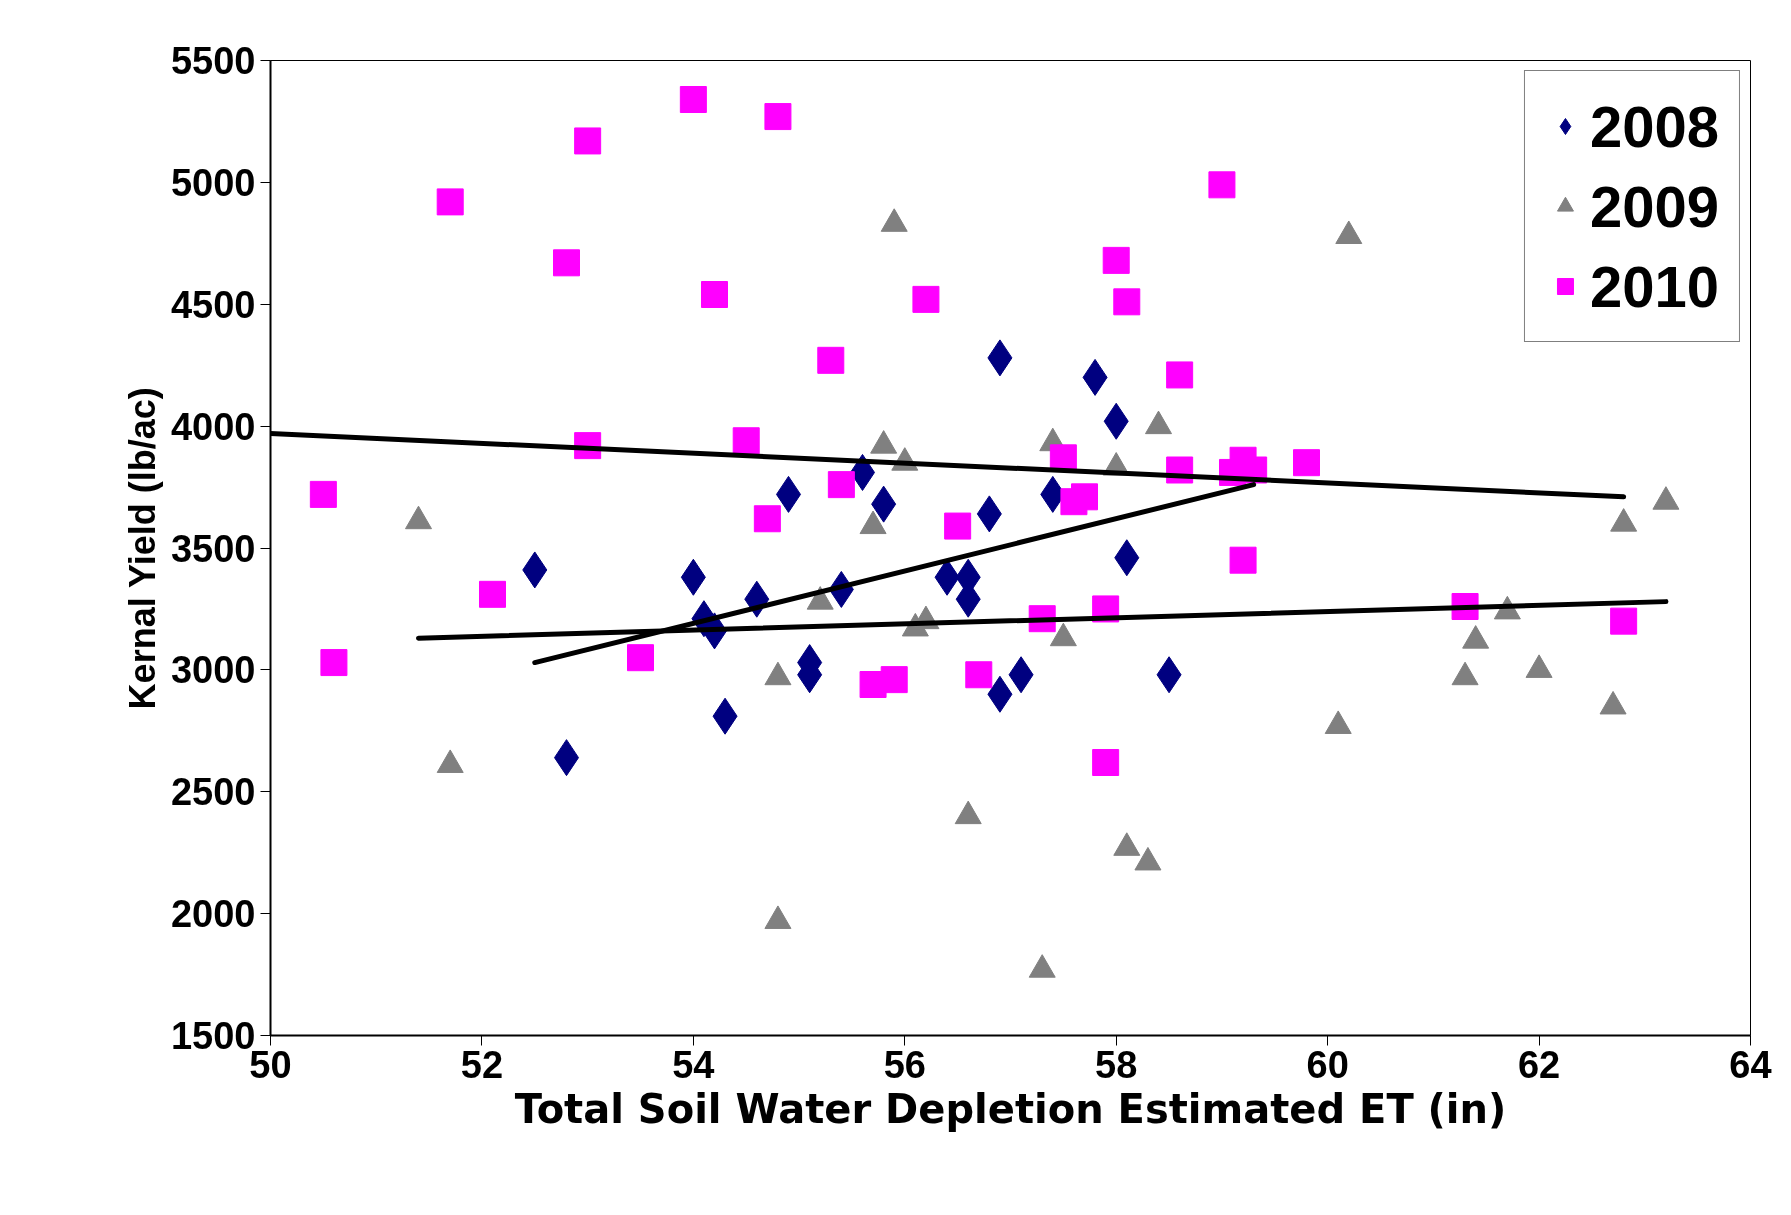 The width and height of the screenshot is (1791, 1215). What do you see at coordinates (482, 1064) in the screenshot?
I see `x-tick-label: 52` at bounding box center [482, 1064].